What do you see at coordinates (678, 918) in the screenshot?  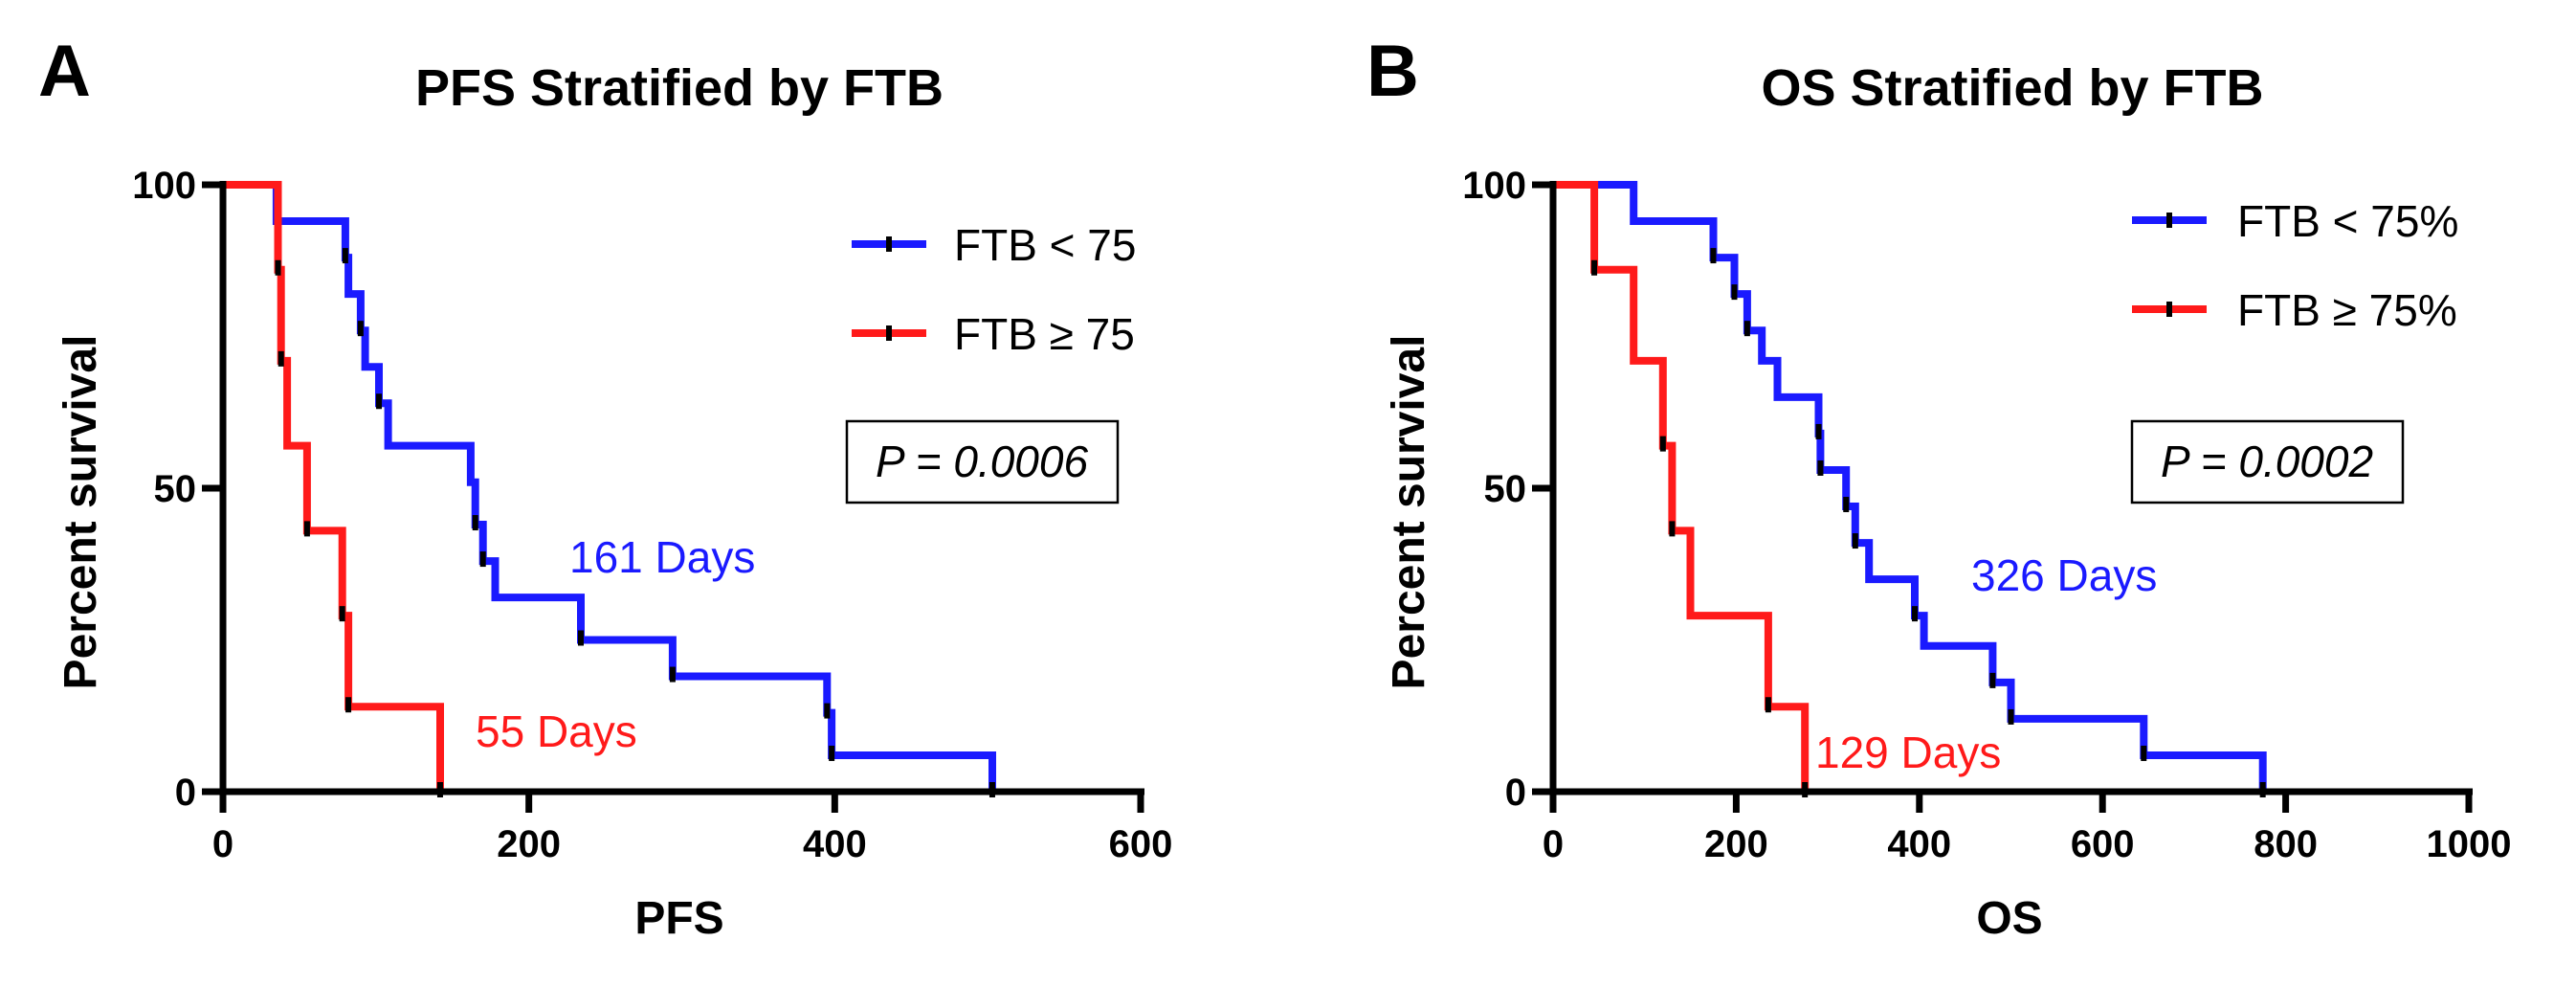 I see `x-axis-label: PFS` at bounding box center [678, 918].